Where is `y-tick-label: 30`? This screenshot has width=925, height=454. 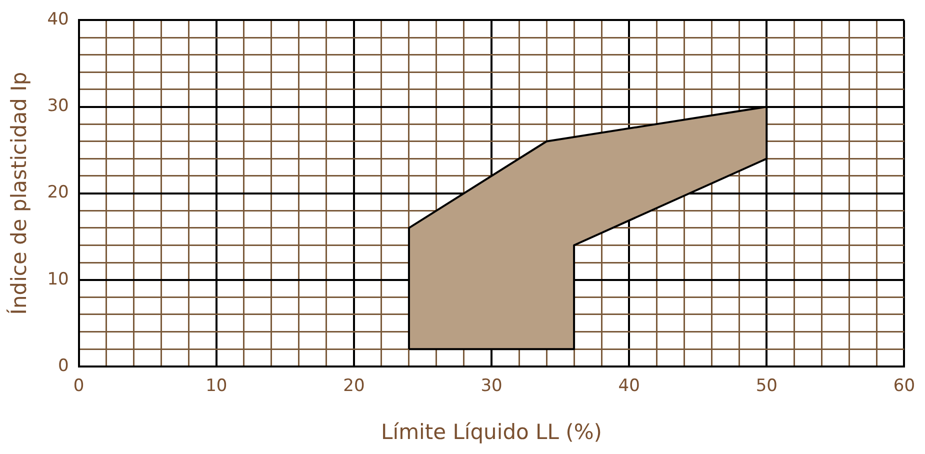
y-tick-label: 30 is located at coordinates (58, 106).